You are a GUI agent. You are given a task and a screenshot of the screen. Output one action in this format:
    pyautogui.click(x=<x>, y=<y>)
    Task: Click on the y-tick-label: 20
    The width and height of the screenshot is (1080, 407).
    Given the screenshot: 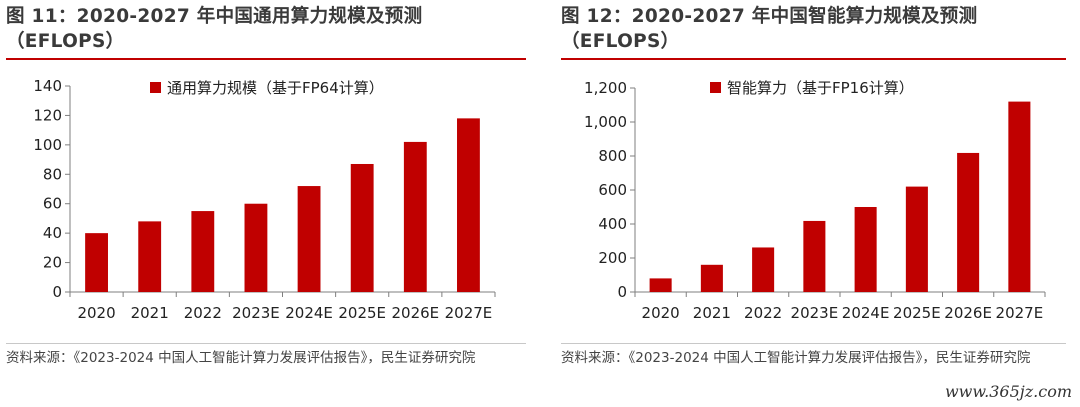 What is the action you would take?
    pyautogui.click(x=52, y=263)
    